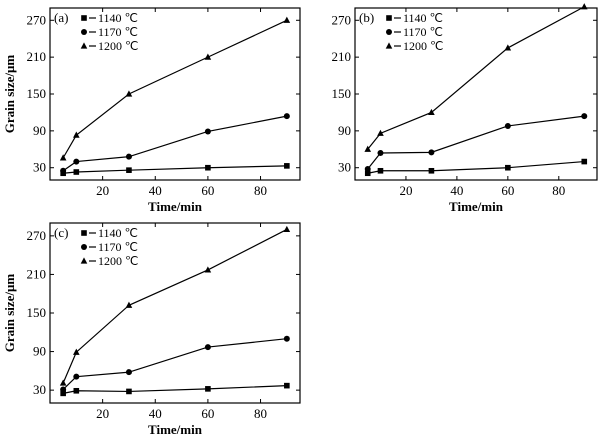  Describe the element at coordinates (39, 130) in the screenshot. I see `y-tick-label: 90` at that location.